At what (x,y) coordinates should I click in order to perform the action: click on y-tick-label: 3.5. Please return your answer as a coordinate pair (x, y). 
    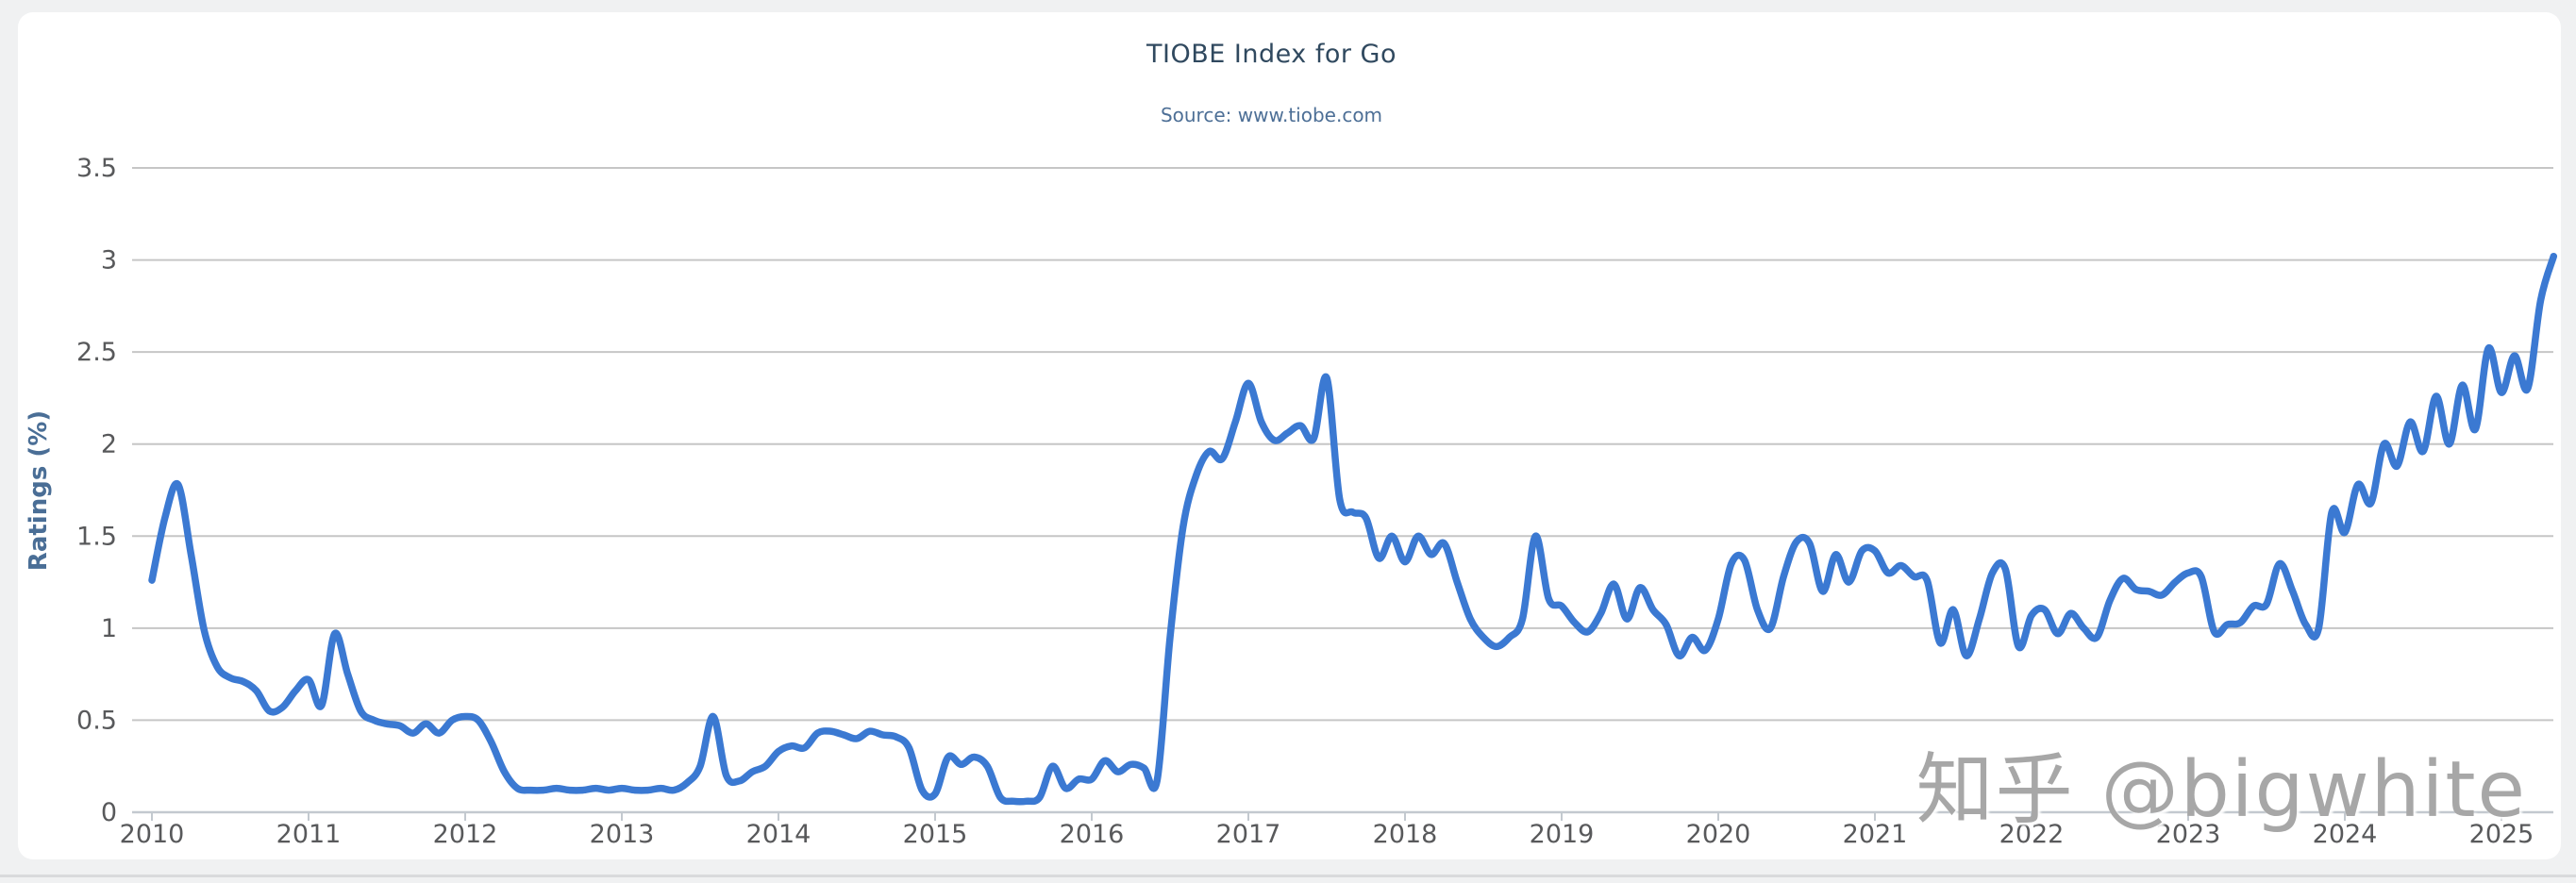
    Looking at the image, I should click on (96, 168).